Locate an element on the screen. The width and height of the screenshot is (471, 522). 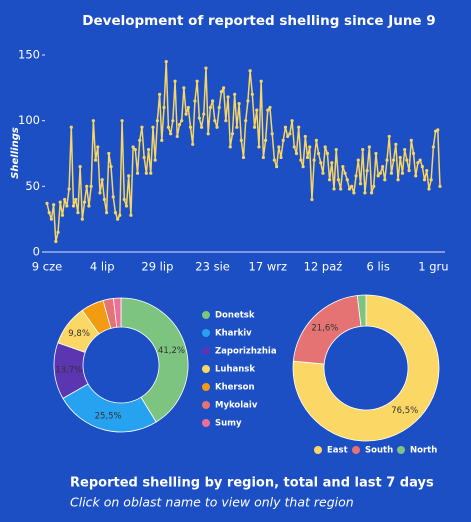
x-tick-label: 23 sie is located at coordinates (212, 267).